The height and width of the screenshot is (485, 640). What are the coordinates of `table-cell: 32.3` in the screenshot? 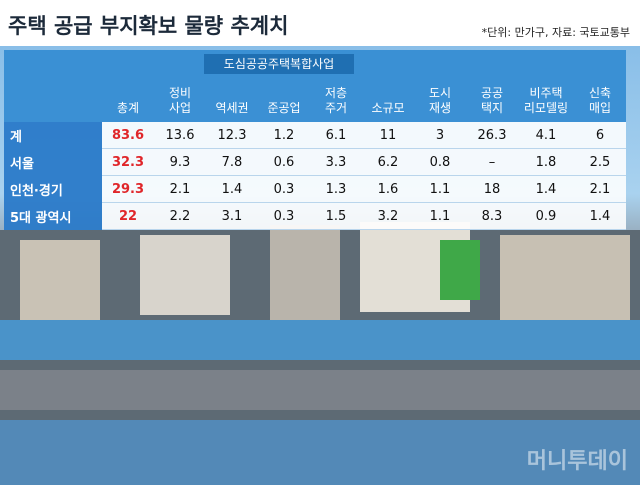 It's located at (128, 162).